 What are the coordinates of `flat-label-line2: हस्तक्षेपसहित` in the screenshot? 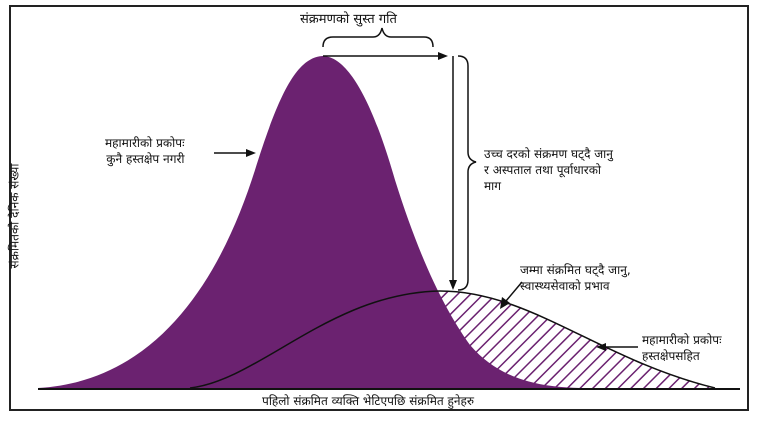 It's located at (671, 356).